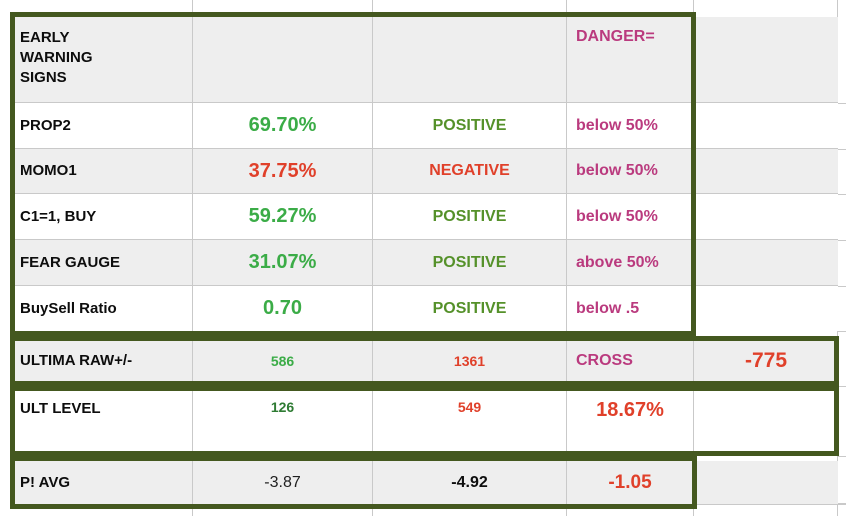 This screenshot has height=516, width=846. I want to click on cell-fear-value: 31.07%, so click(283, 262).